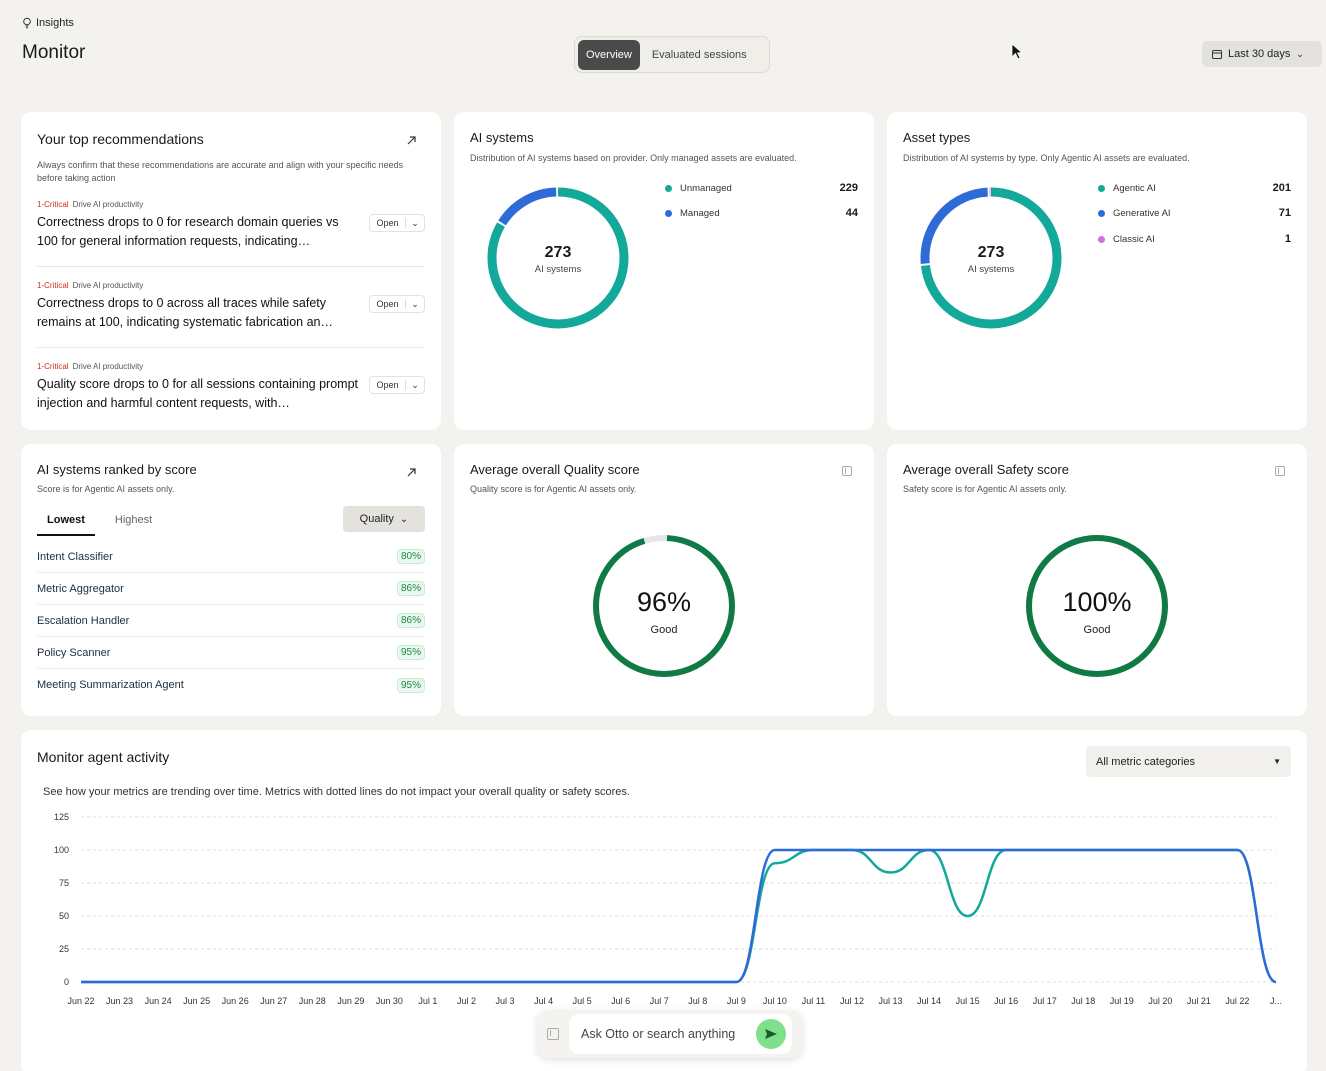 The height and width of the screenshot is (1071, 1326). I want to click on x-tick-label: Jul 19, so click(1122, 1001).